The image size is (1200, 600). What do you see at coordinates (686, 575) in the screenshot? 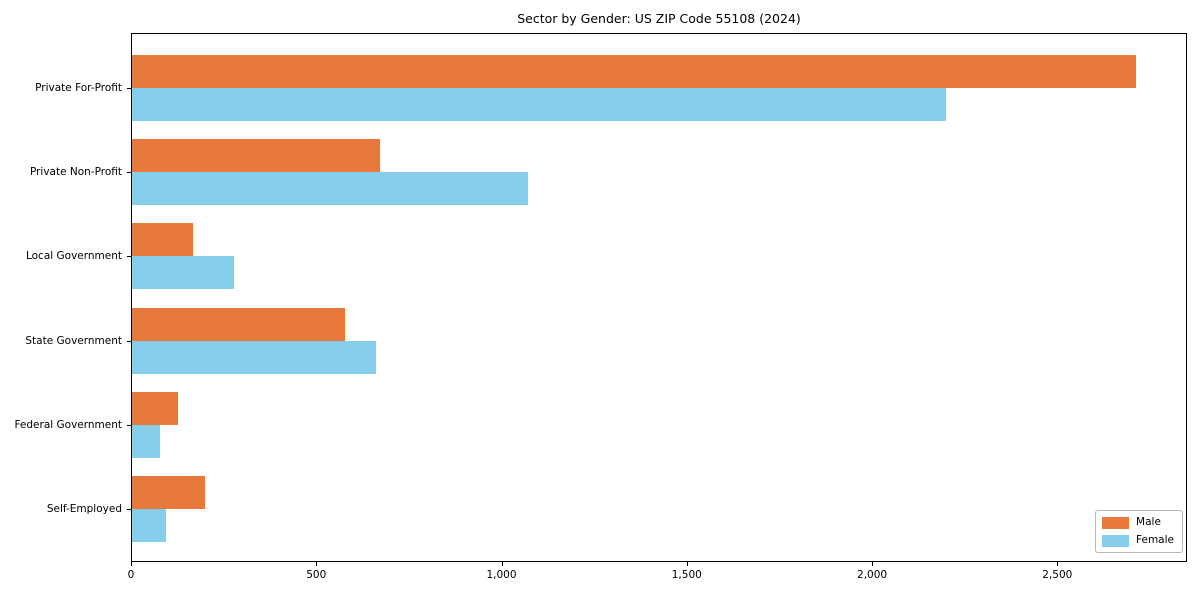
I see `x-tick-label-1,500: 1,500` at bounding box center [686, 575].